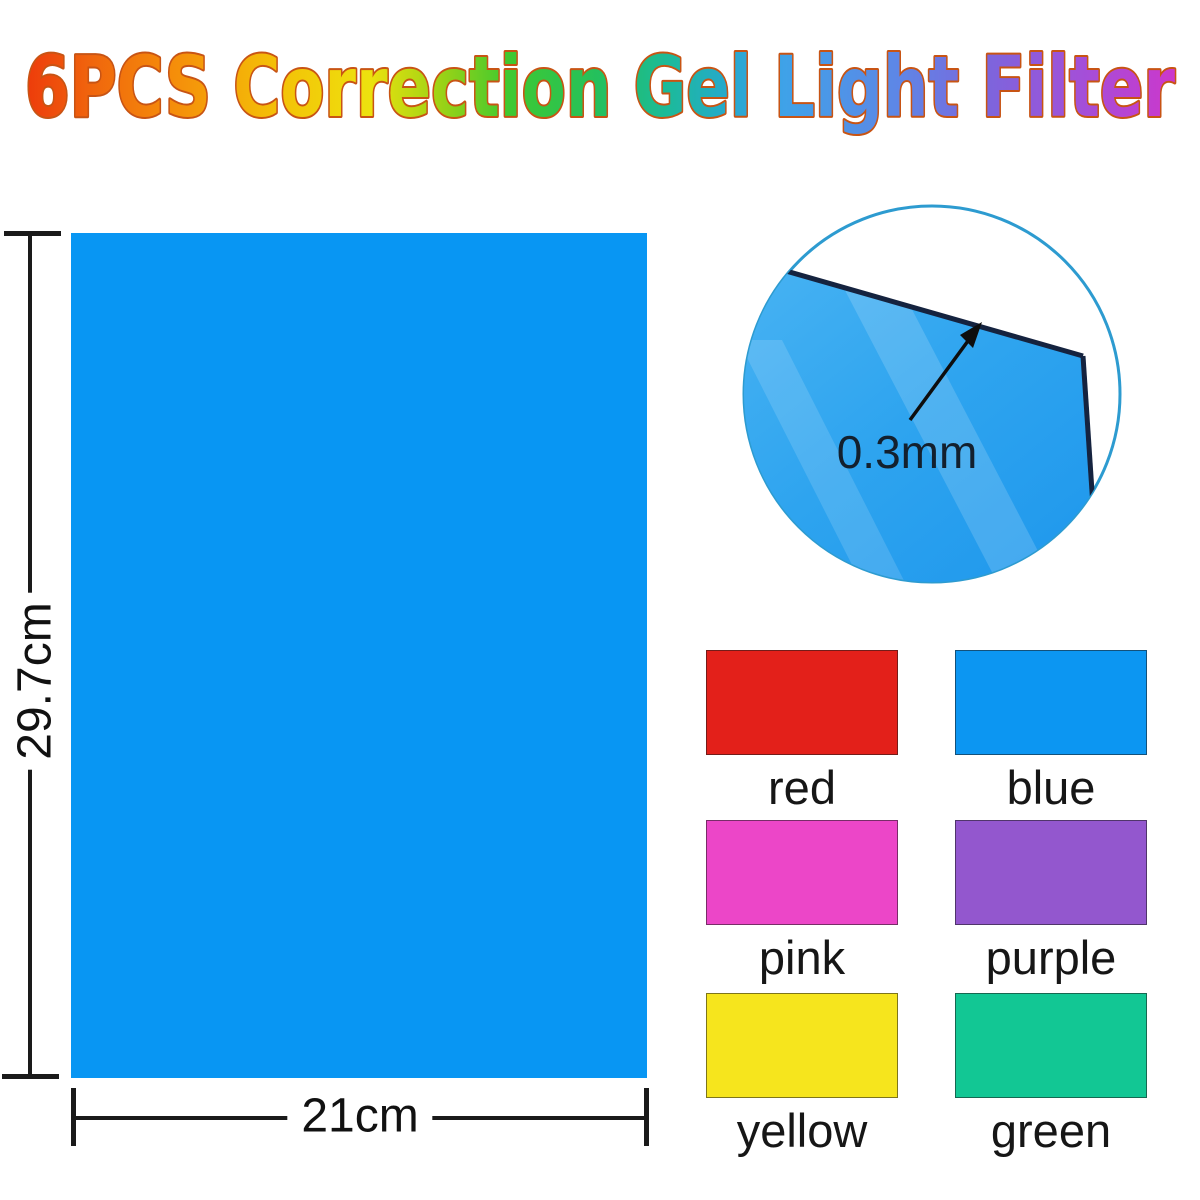 The width and height of the screenshot is (1200, 1200). I want to click on swatch-label-red: red, so click(802, 787).